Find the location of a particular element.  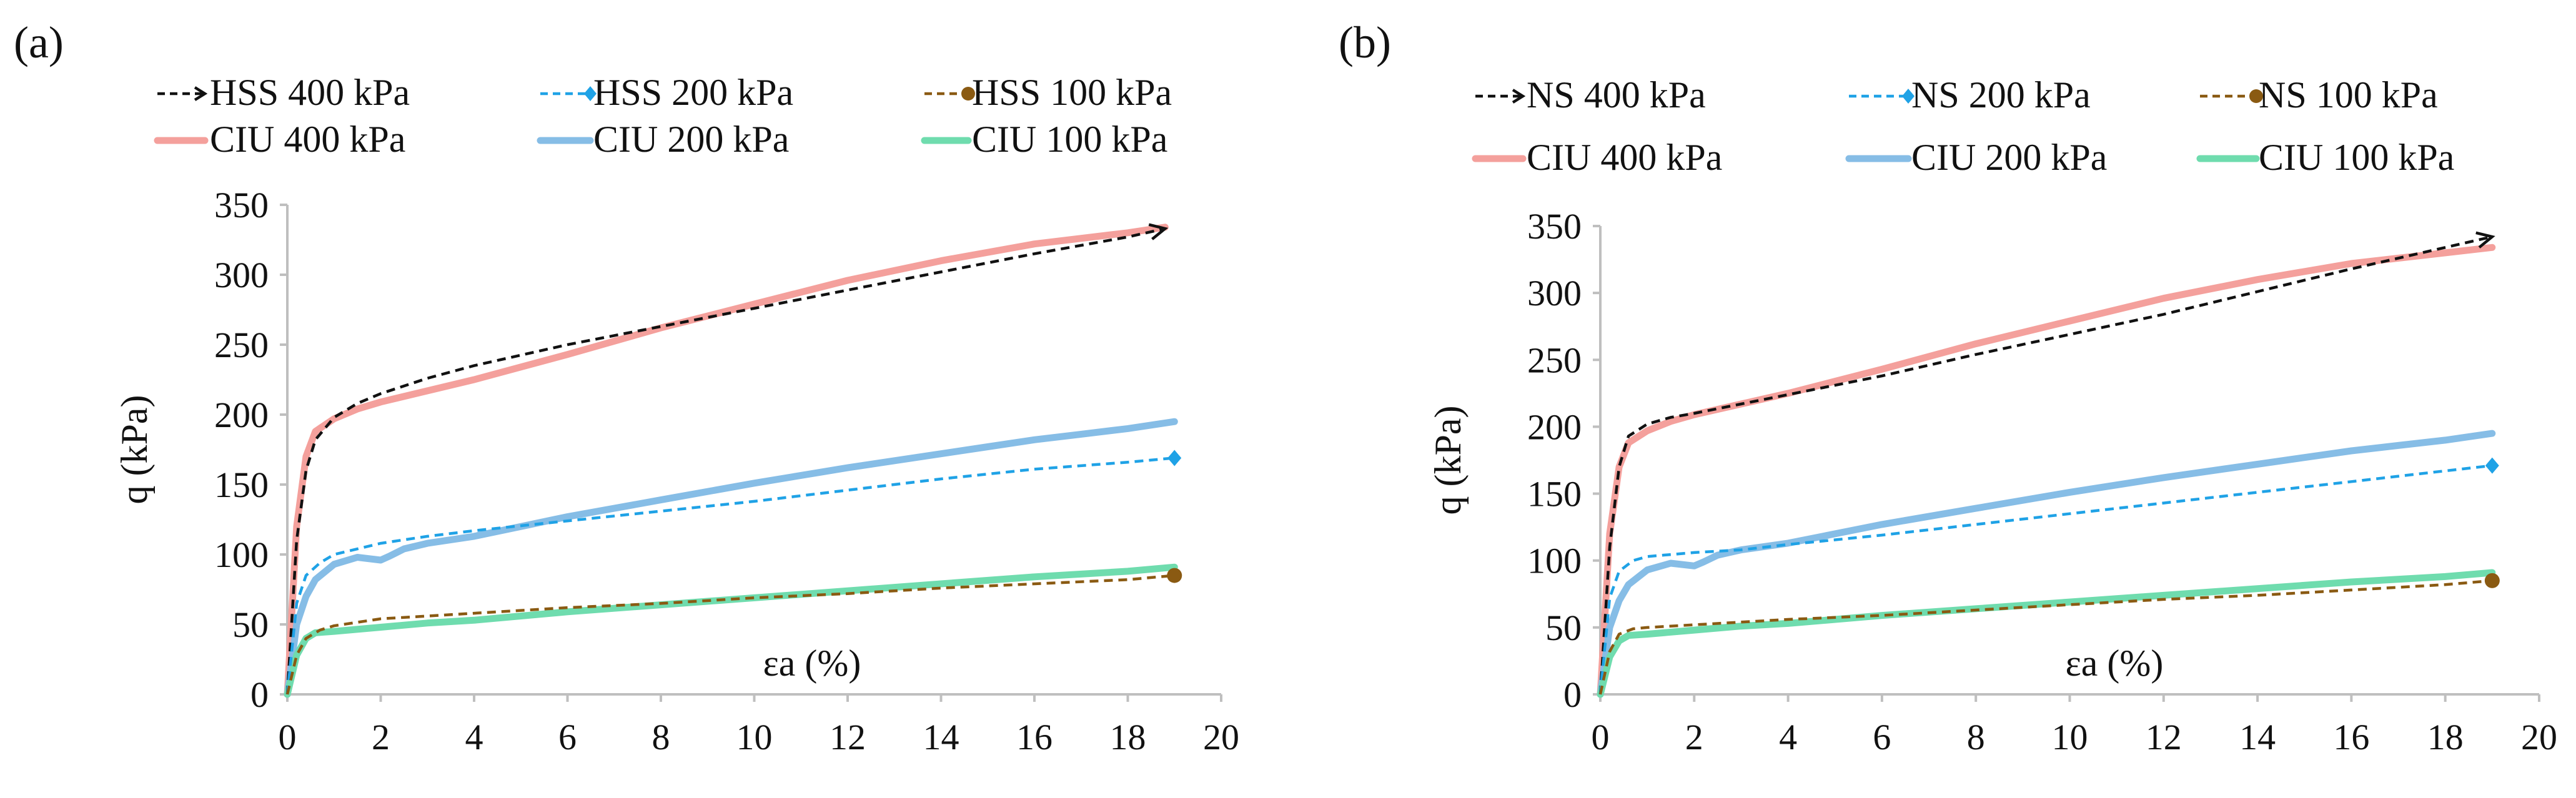

legend-entry: HSS 100 kPa is located at coordinates (1048, 92).